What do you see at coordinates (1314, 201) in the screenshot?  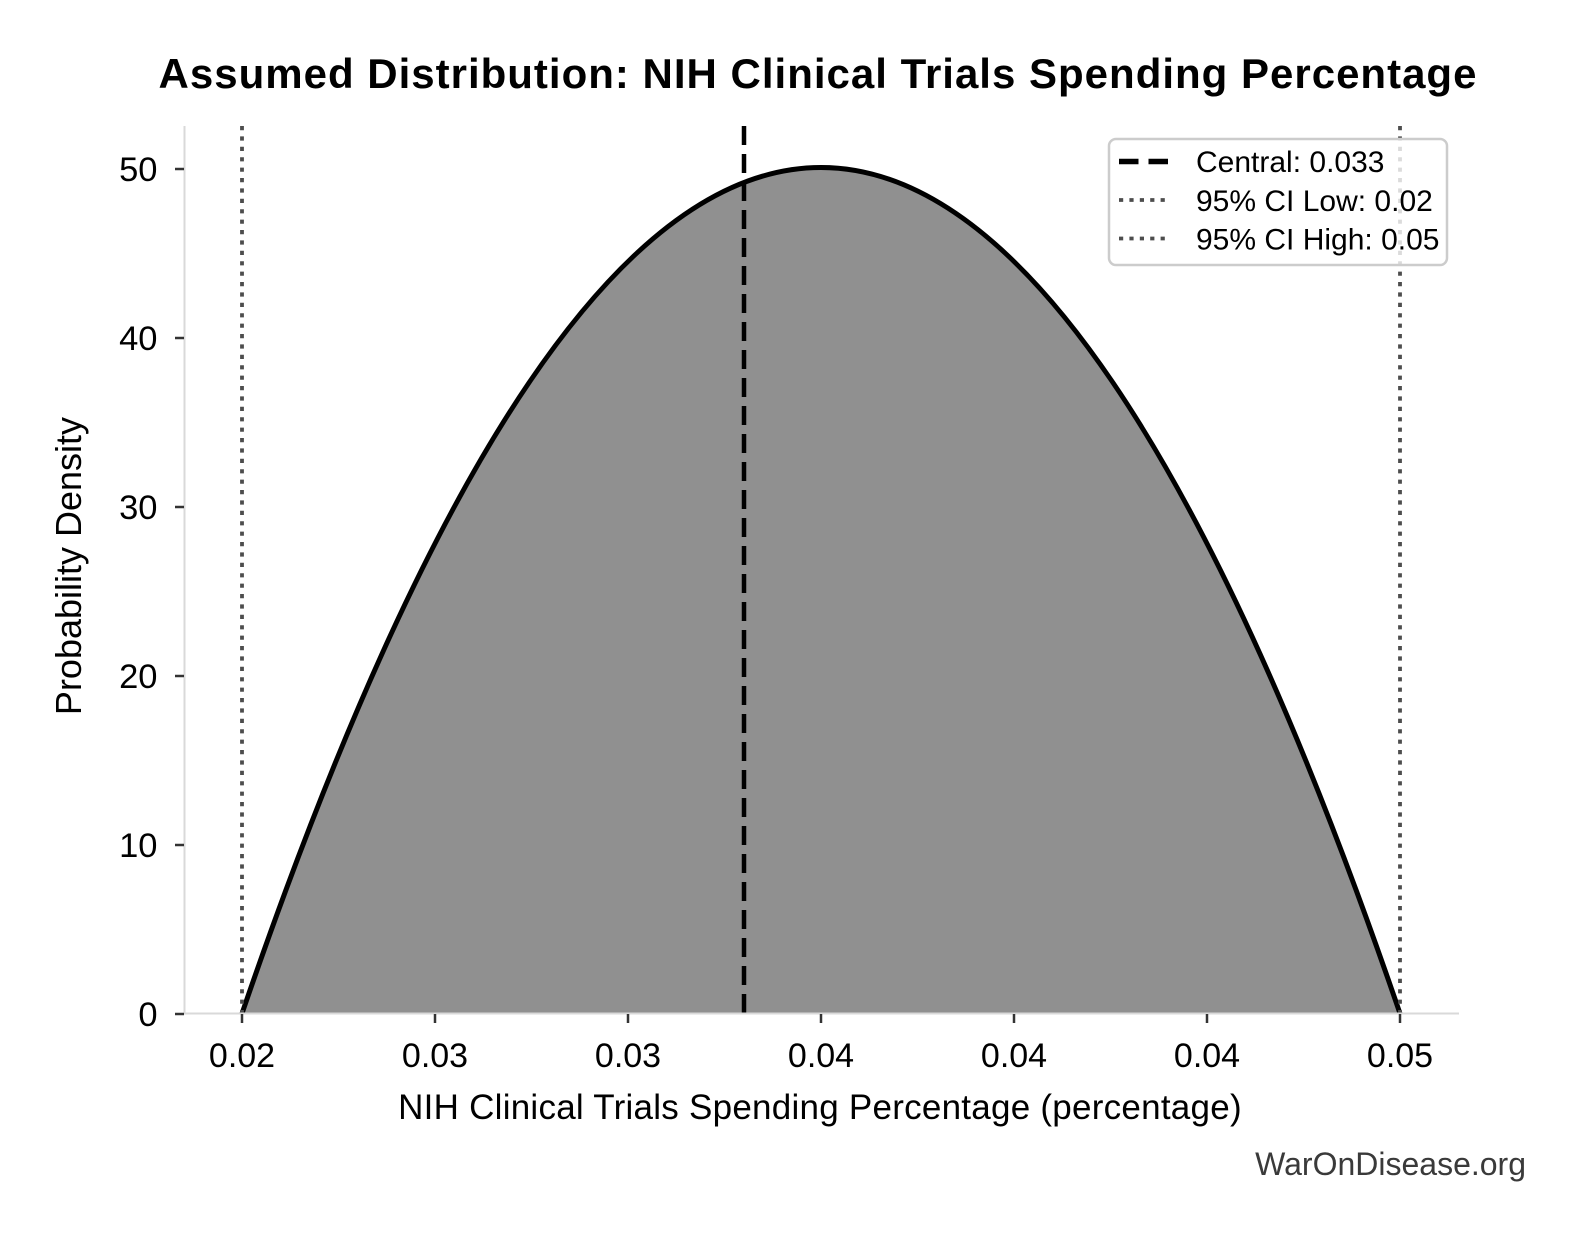 I see `svg-text: 95% CI Low: 0.02` at bounding box center [1314, 201].